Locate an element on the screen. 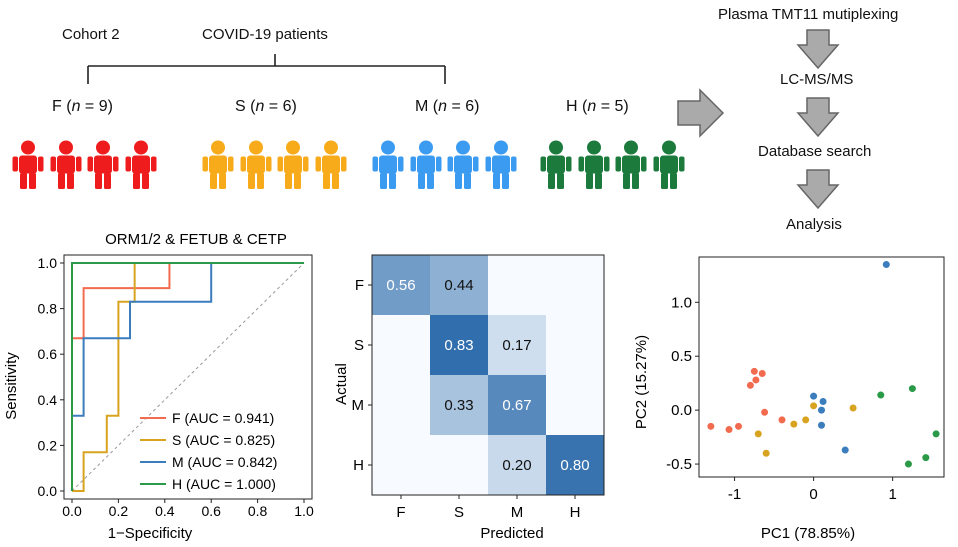 The height and width of the screenshot is (547, 958). arrow-right-icon is located at coordinates (701, 113).